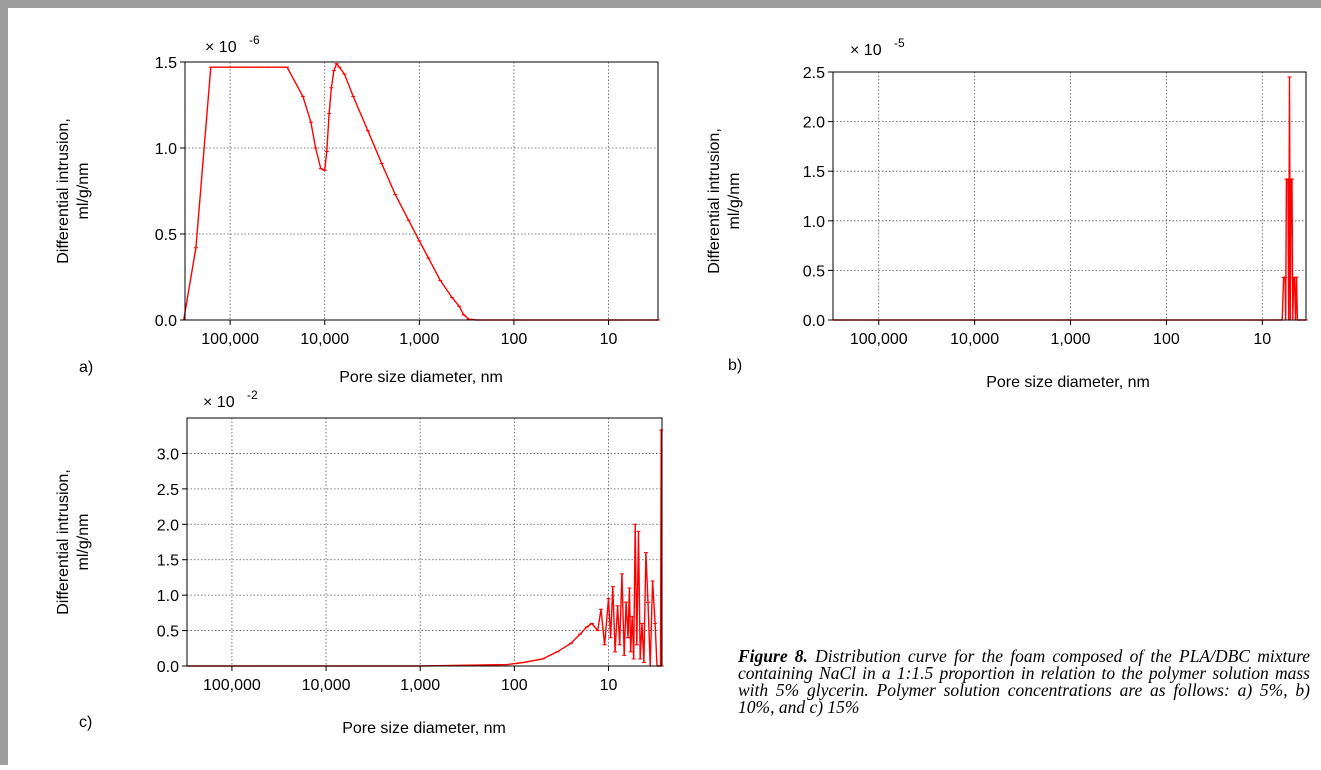 This screenshot has height=770, width=1321. What do you see at coordinates (252, 395) in the screenshot?
I see `multiplier-exponent: -2` at bounding box center [252, 395].